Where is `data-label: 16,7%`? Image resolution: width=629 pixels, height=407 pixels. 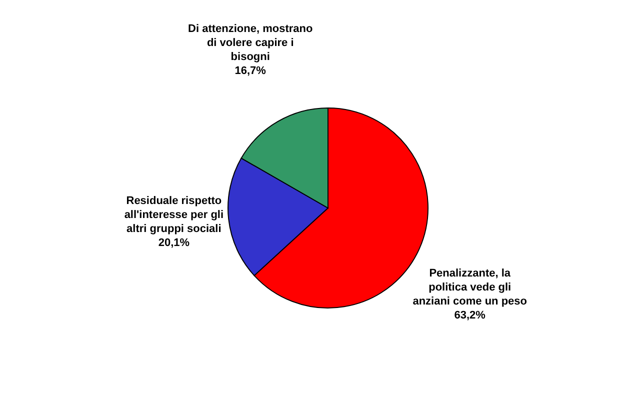 data-label: 16,7% is located at coordinates (250, 70).